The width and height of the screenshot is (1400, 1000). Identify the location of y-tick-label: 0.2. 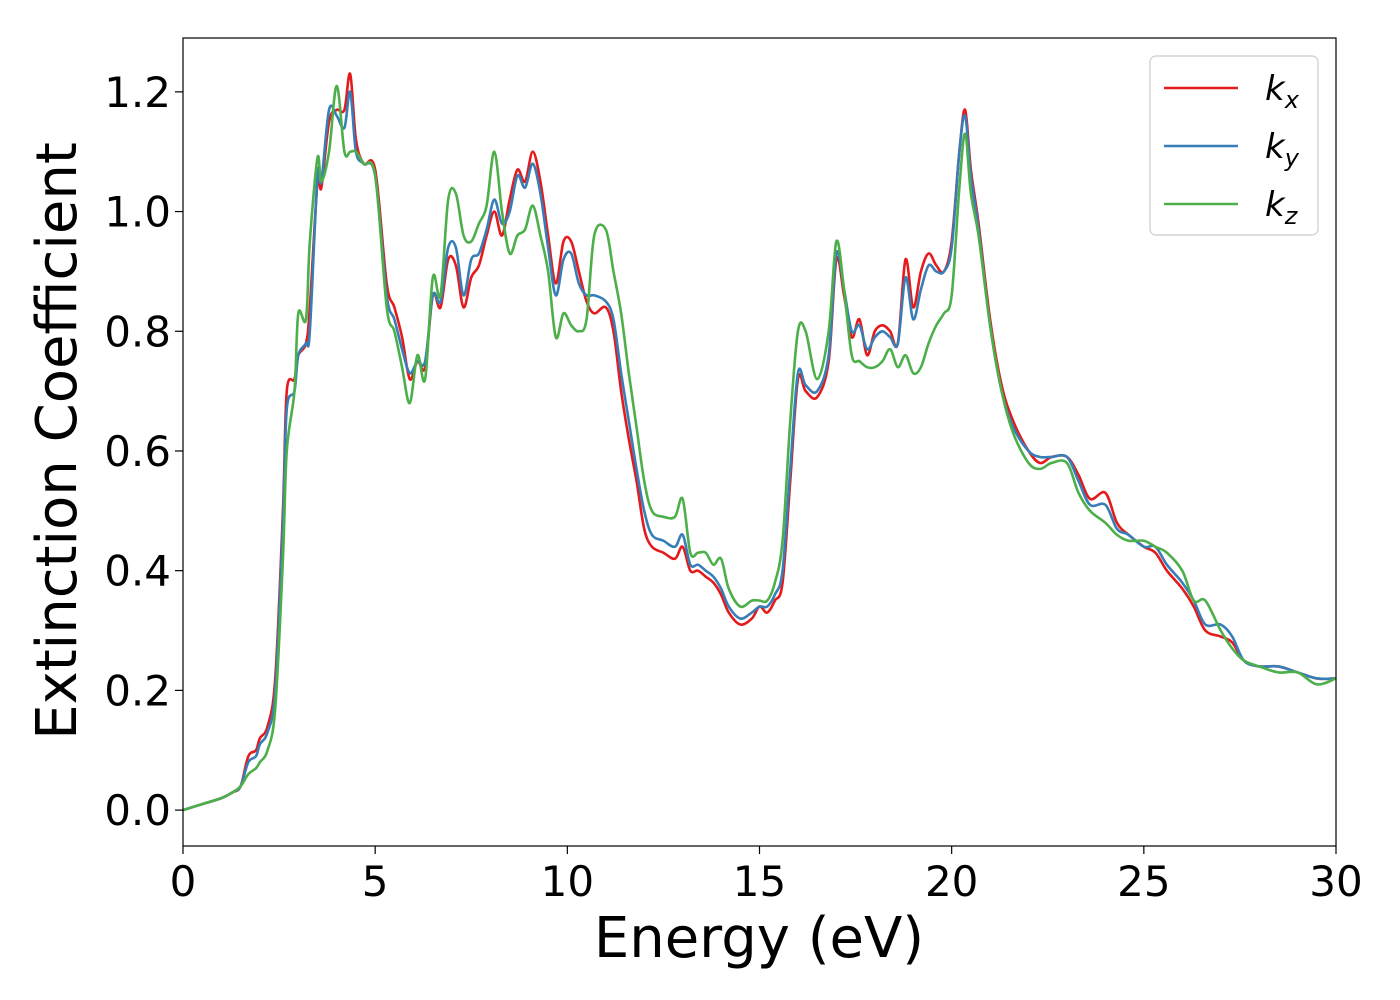
(137, 690).